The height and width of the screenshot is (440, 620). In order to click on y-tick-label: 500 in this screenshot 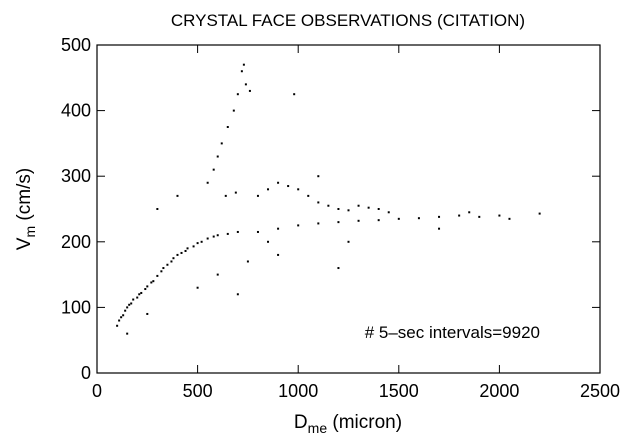, I will do `click(76, 45)`.